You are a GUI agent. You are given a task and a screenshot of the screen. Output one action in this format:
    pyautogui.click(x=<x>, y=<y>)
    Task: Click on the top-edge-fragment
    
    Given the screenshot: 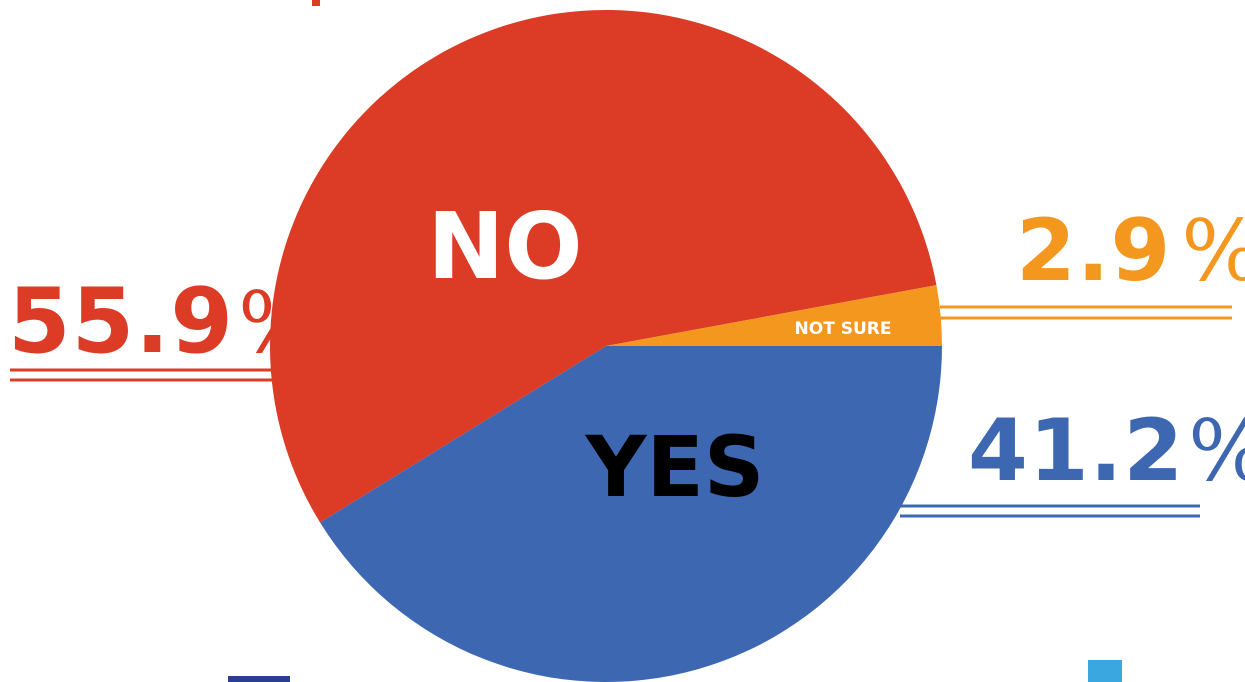 What is the action you would take?
    pyautogui.click(x=316, y=3)
    